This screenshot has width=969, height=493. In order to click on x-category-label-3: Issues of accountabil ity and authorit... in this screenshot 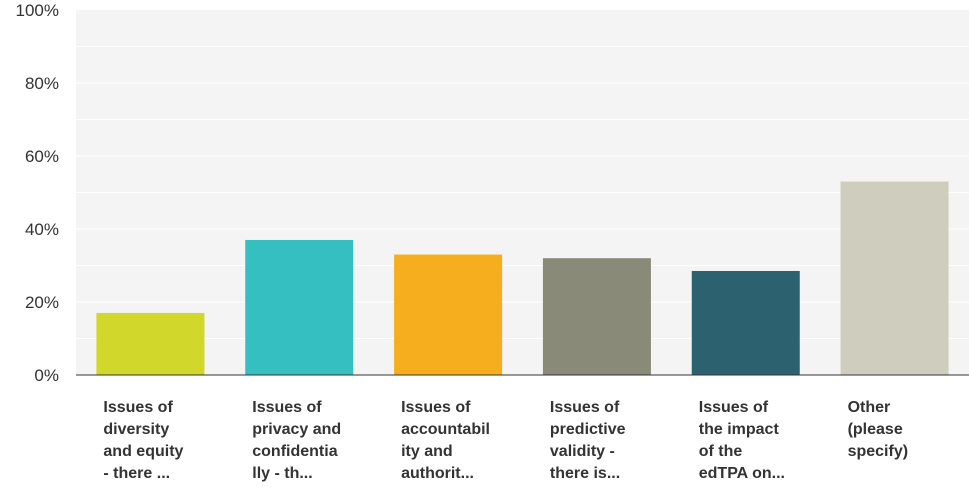, I will do `click(445, 440)`.